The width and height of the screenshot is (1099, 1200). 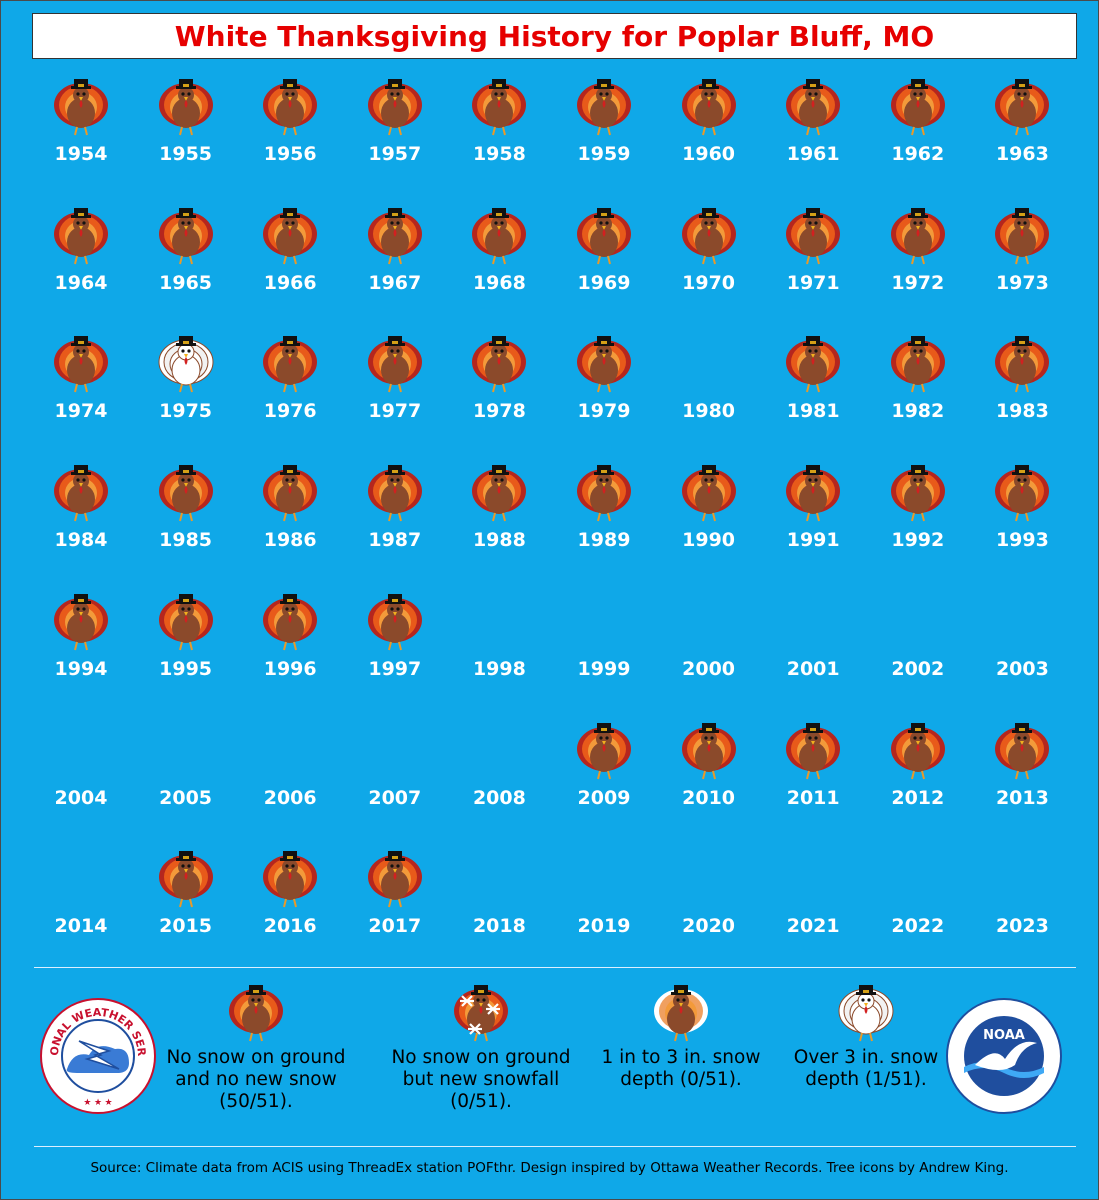 I want to click on year-cell-1990: 1990, so click(x=709, y=517).